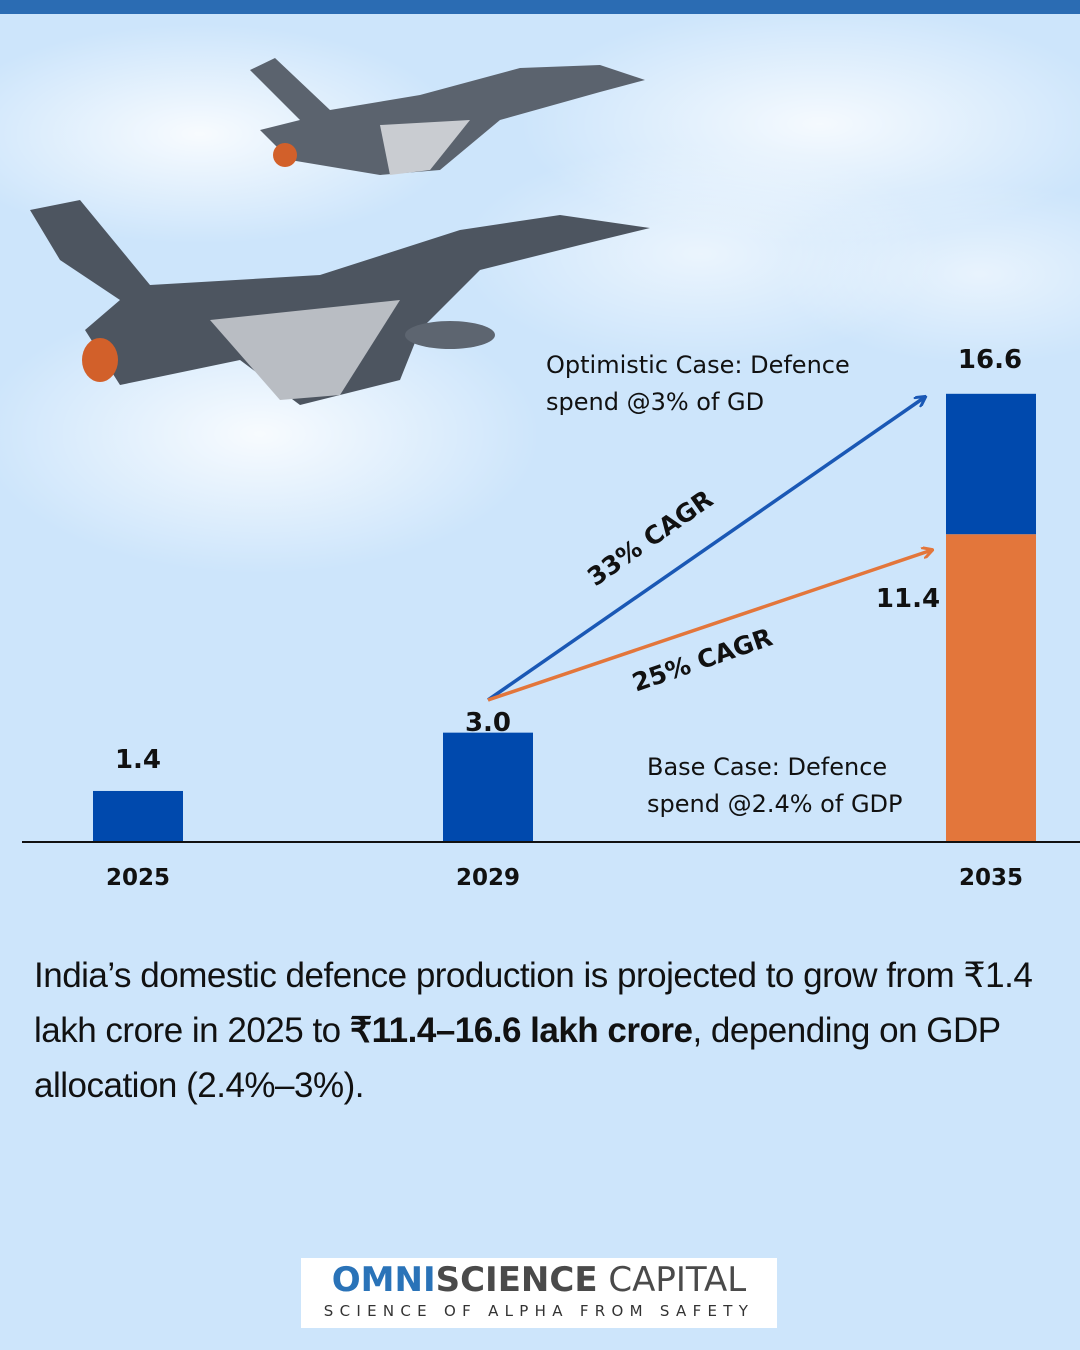  I want to click on base-cagr-label: 25% CAGR, so click(702, 659).